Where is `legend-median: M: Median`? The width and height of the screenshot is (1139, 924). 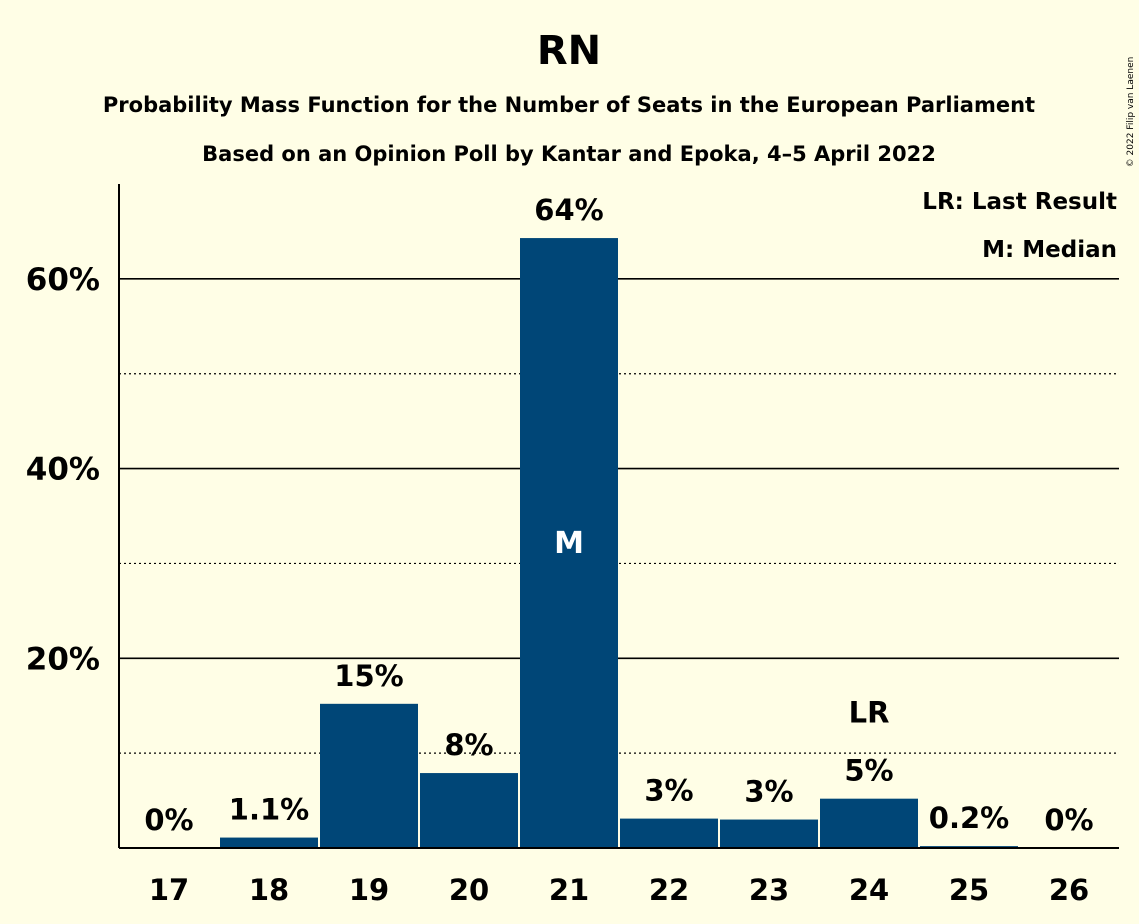
legend-median: M: Median is located at coordinates (1049, 250).